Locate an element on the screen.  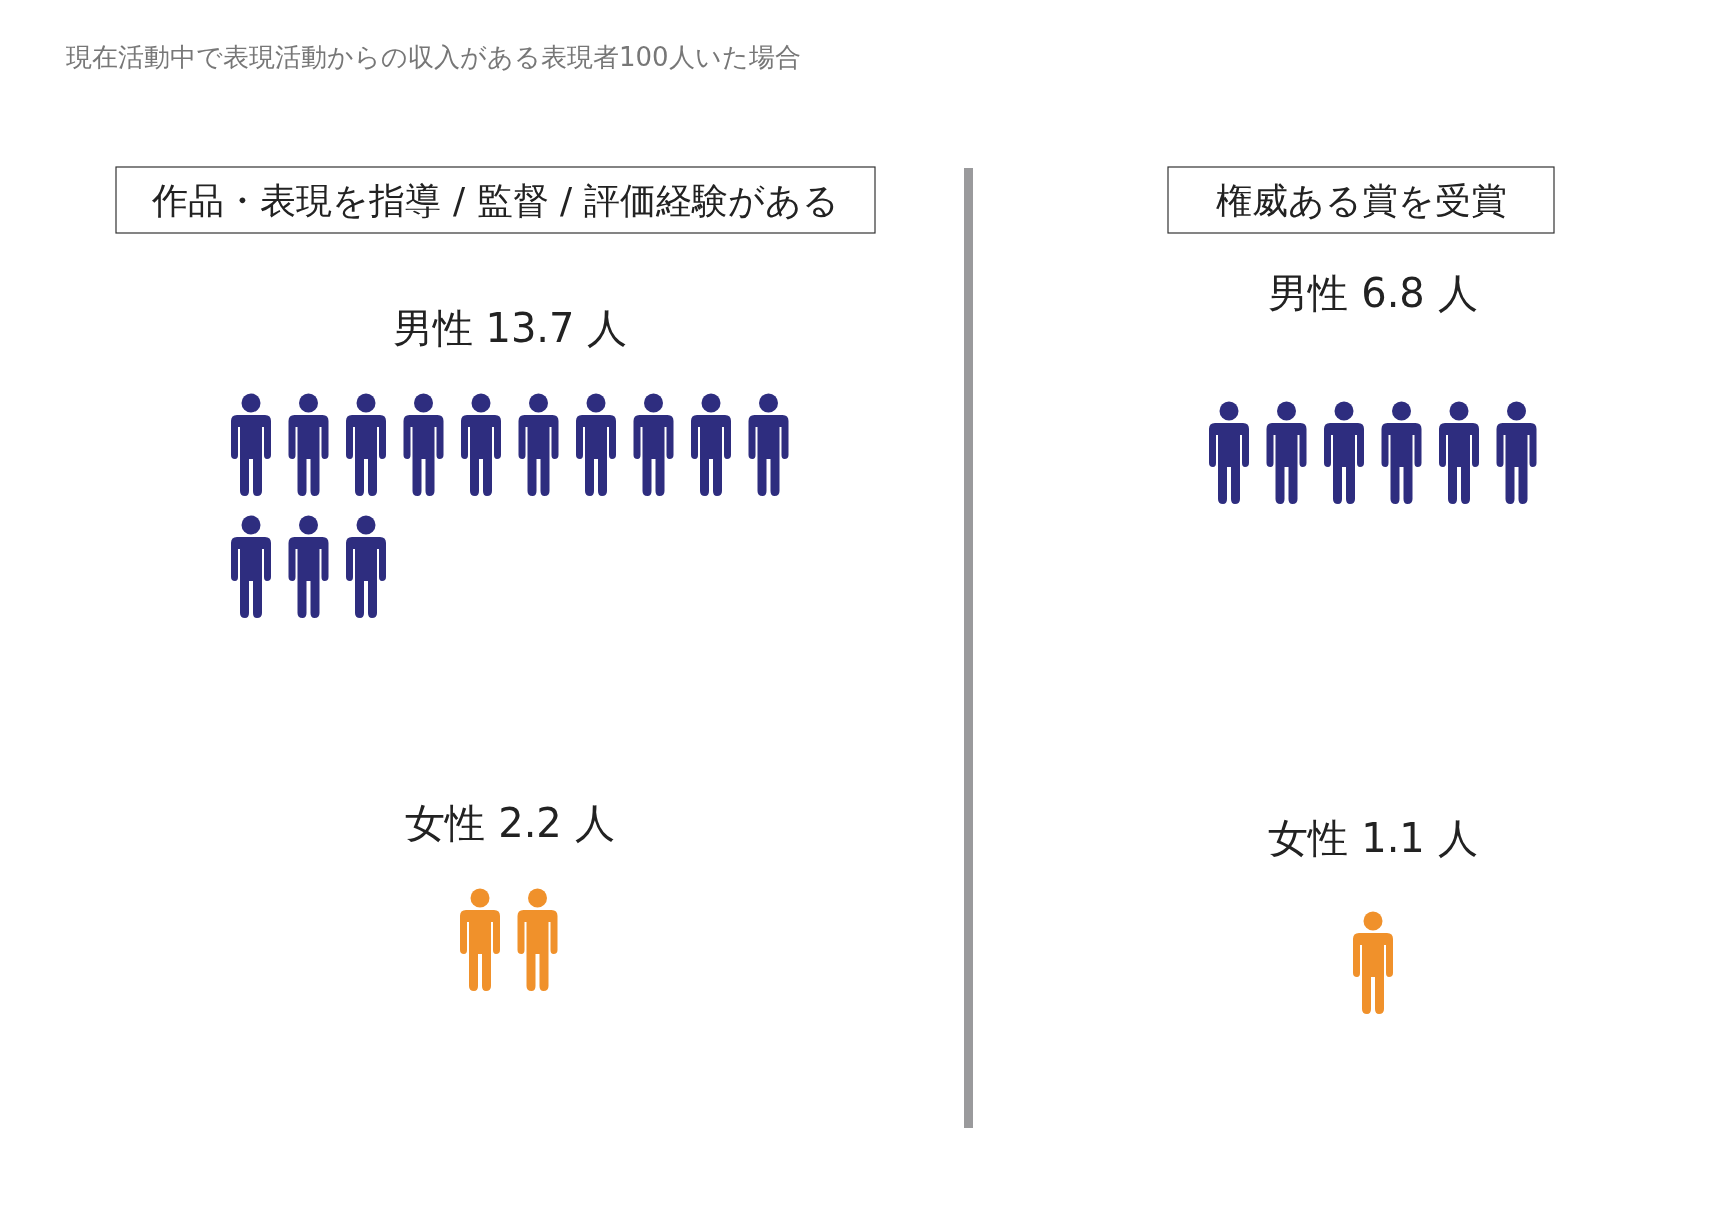
data-label: 男性 13.7 人 is located at coordinates (510, 328).